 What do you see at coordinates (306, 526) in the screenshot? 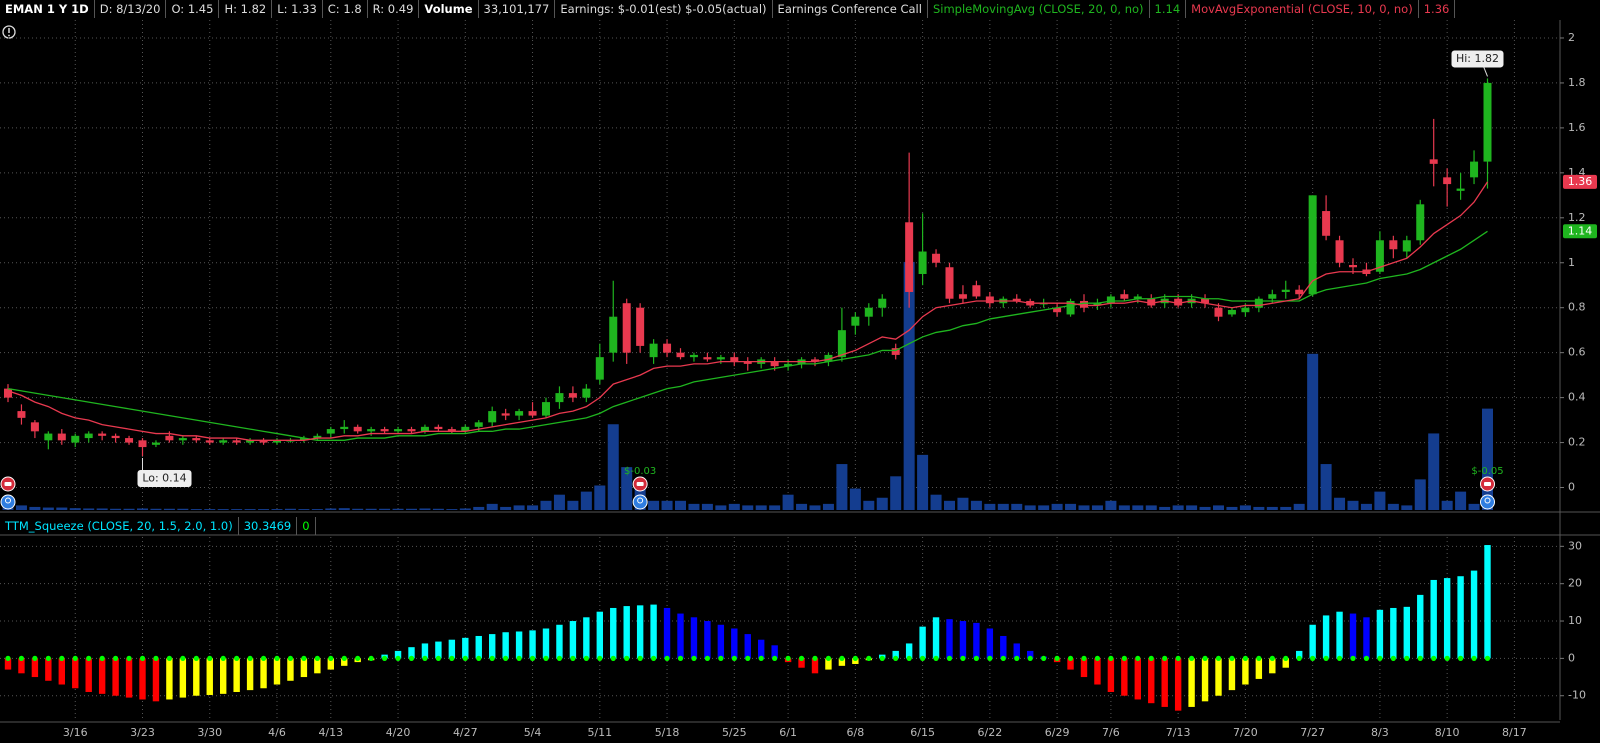
I see `ttm-alert: 0` at bounding box center [306, 526].